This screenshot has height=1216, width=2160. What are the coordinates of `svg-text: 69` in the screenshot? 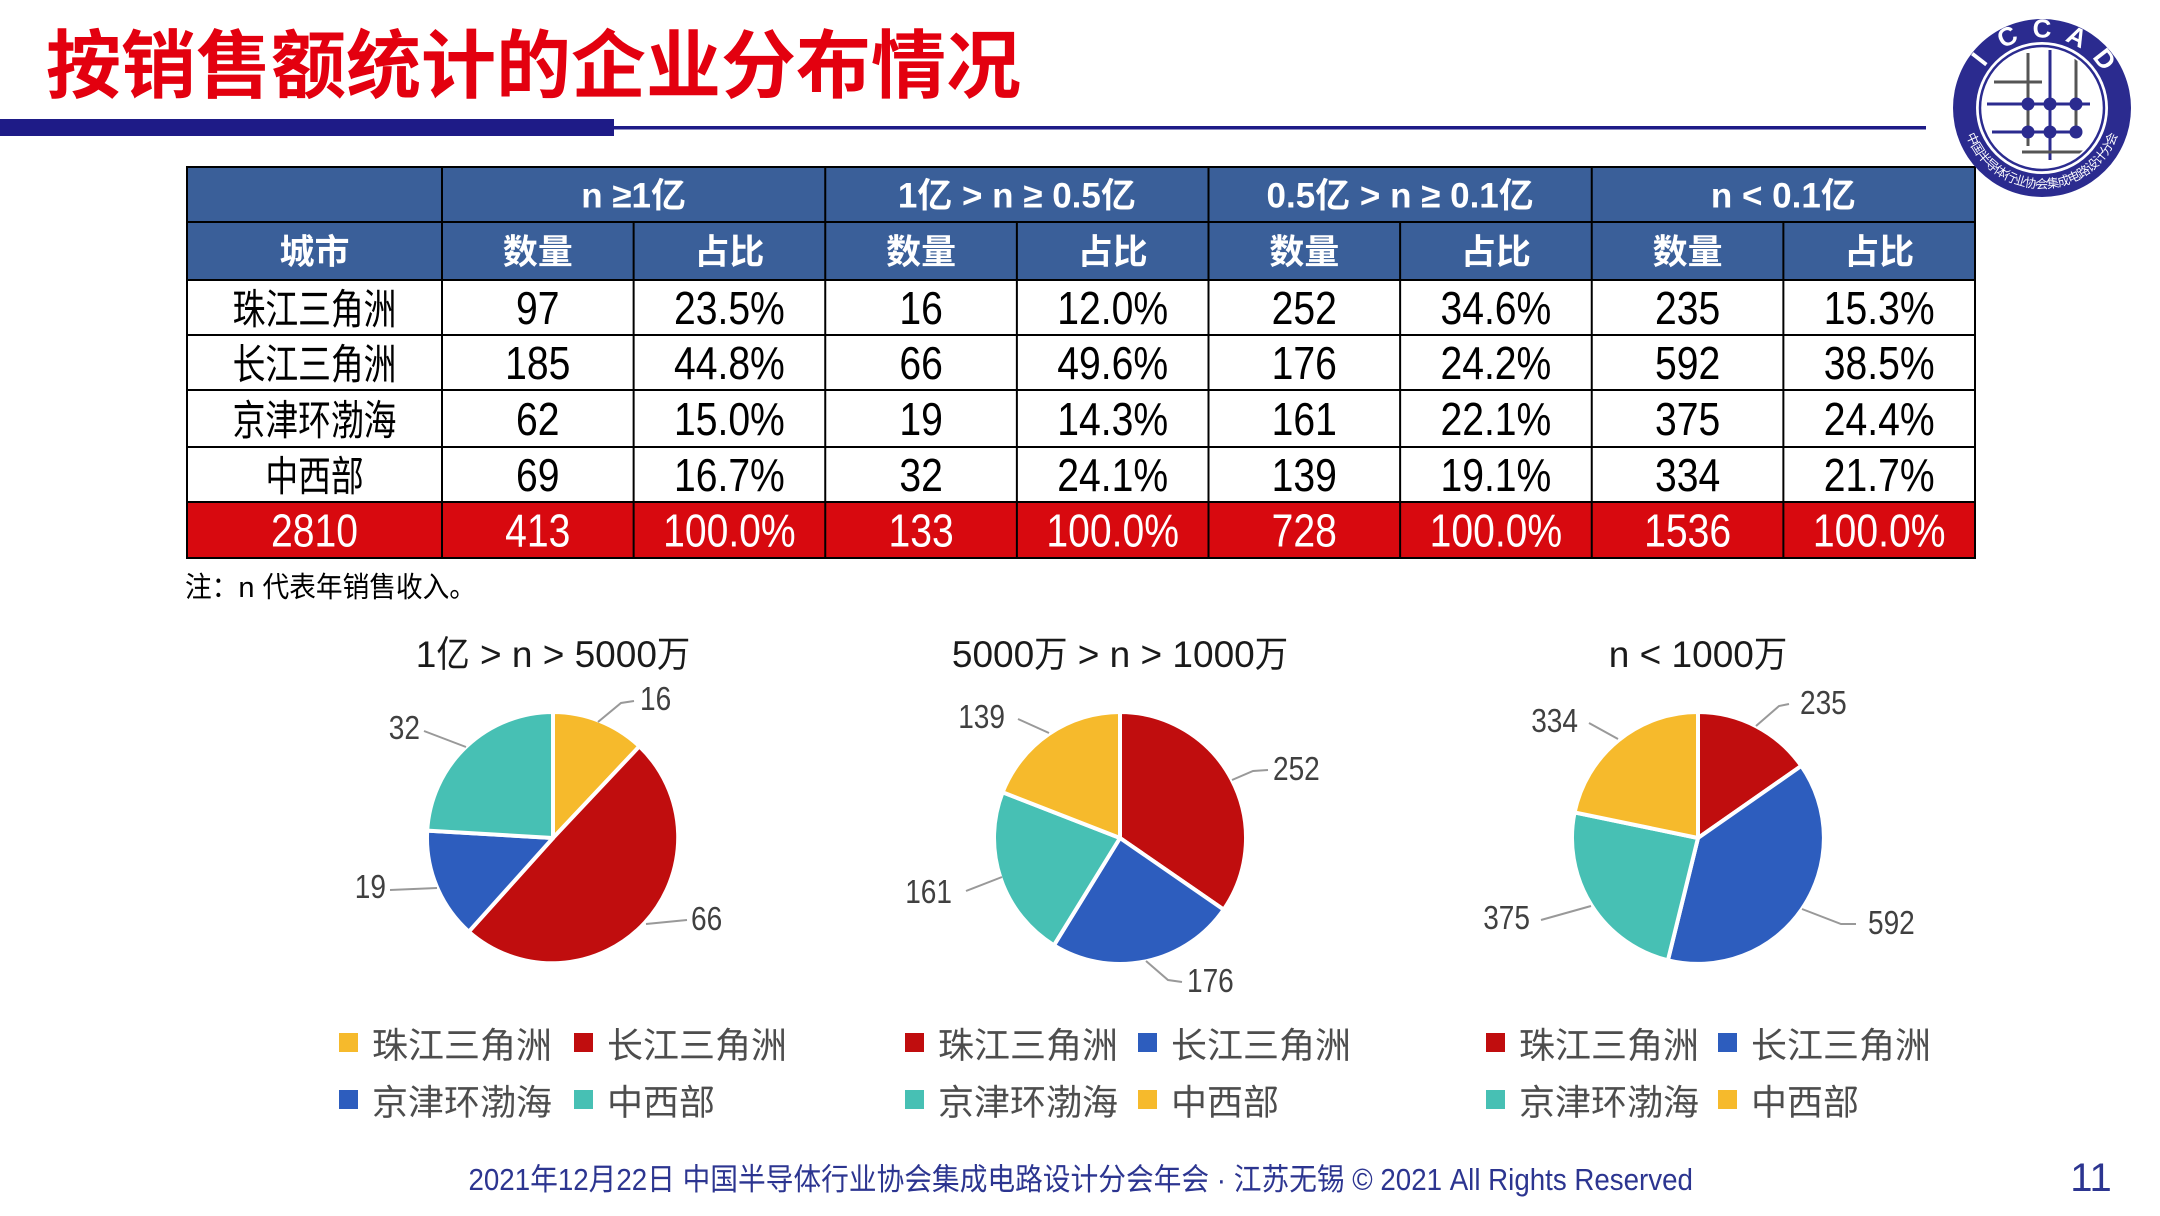 It's located at (537, 476).